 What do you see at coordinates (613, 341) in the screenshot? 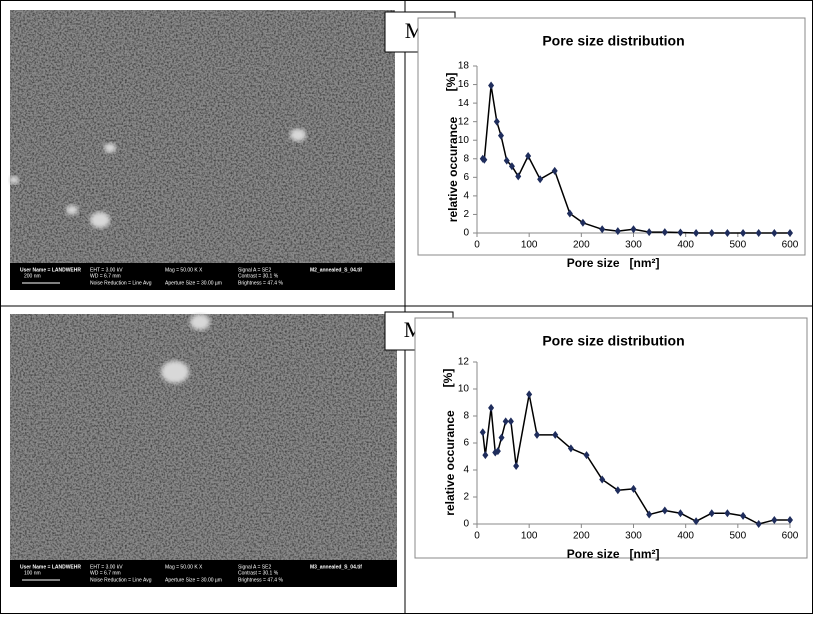
I see `chart-title: Pore size distribution` at bounding box center [613, 341].